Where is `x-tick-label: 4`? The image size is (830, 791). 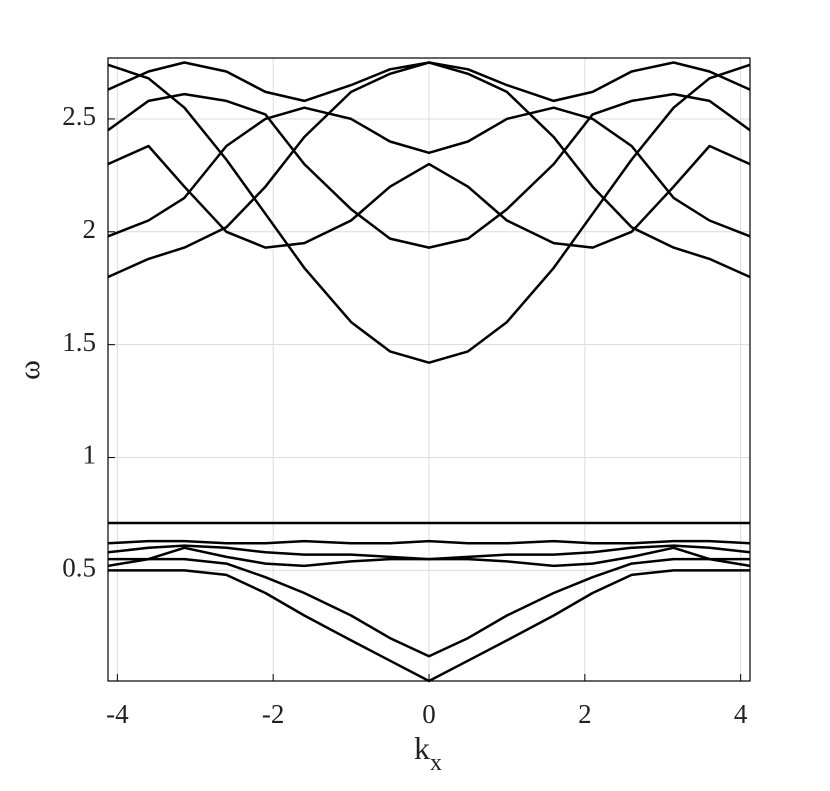
x-tick-label: 4 is located at coordinates (741, 714).